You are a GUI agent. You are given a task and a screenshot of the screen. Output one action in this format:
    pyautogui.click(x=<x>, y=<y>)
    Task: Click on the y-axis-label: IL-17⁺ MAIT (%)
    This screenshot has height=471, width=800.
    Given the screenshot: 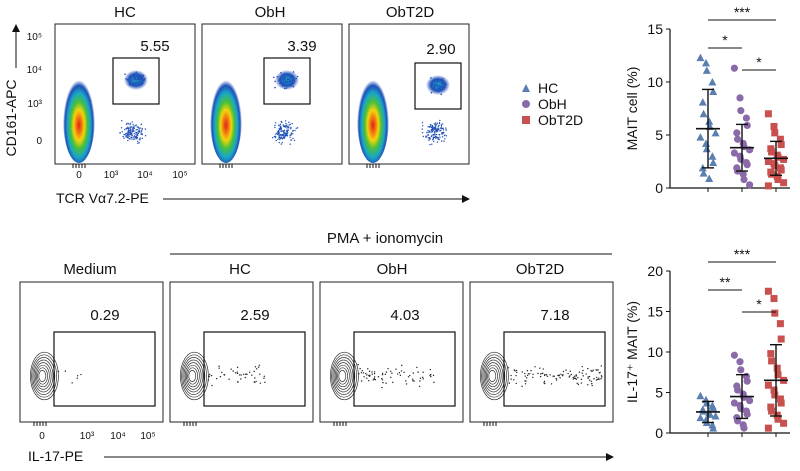 What is the action you would take?
    pyautogui.click(x=632, y=352)
    